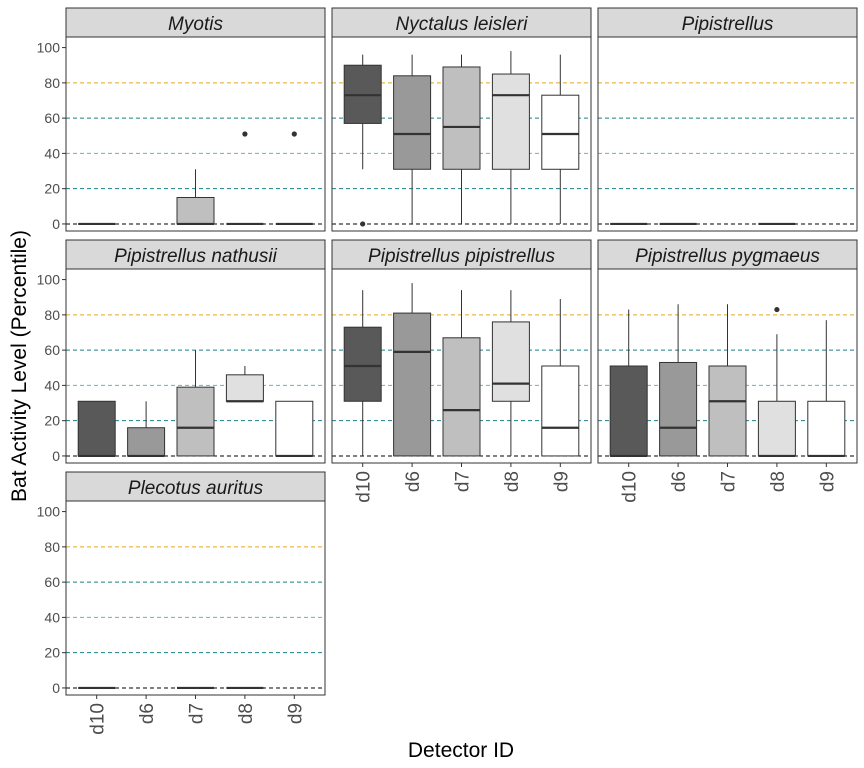  I want to click on x-axis-title: Detector ID, so click(461, 750).